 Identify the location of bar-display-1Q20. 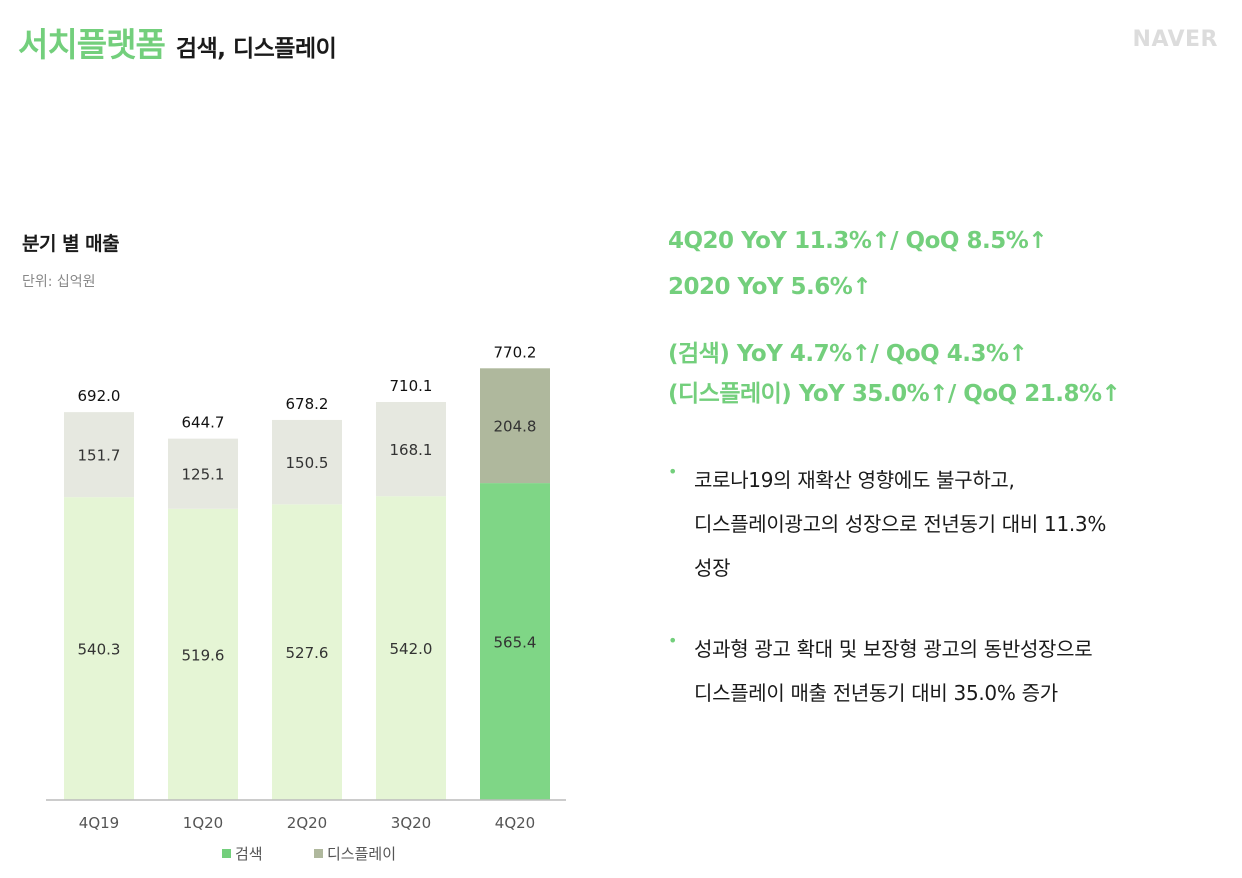
(203, 473).